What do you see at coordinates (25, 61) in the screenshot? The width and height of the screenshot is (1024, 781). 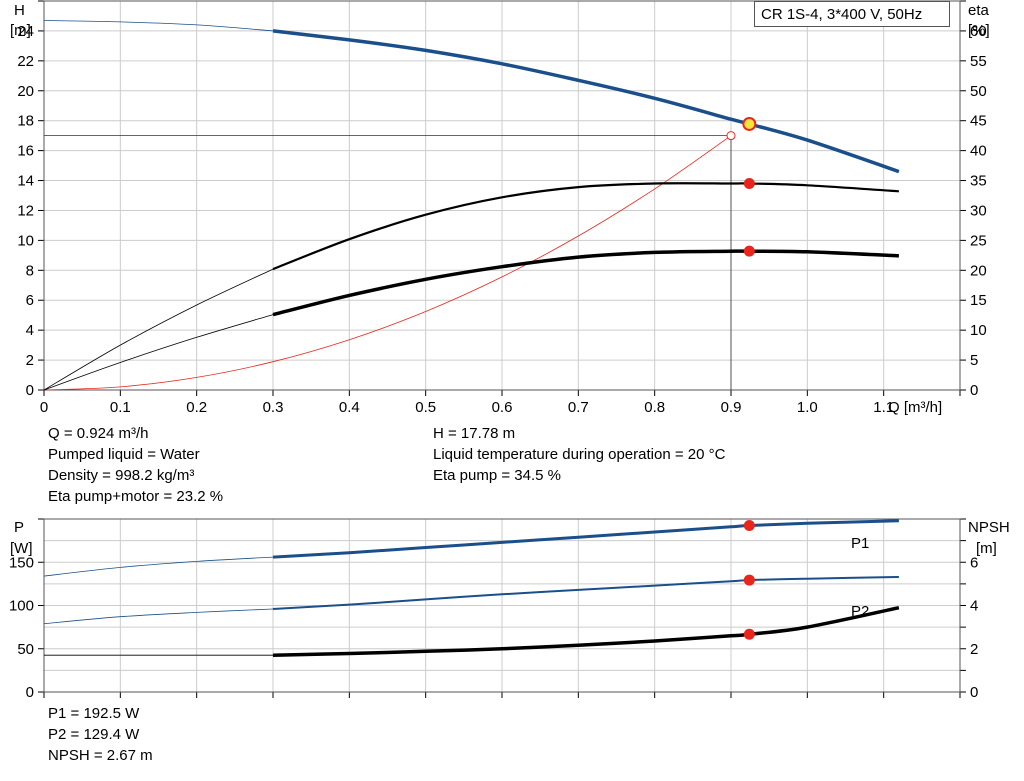 I see `y-tick-label: 22` at bounding box center [25, 61].